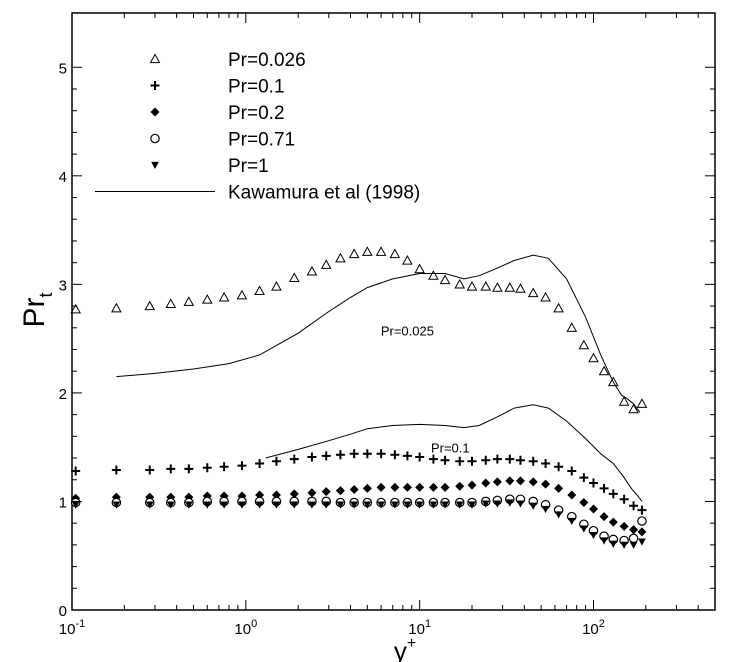 This screenshot has width=735, height=662. Describe the element at coordinates (217, 113) in the screenshot. I see `legend-item: Pr=0.2` at that location.